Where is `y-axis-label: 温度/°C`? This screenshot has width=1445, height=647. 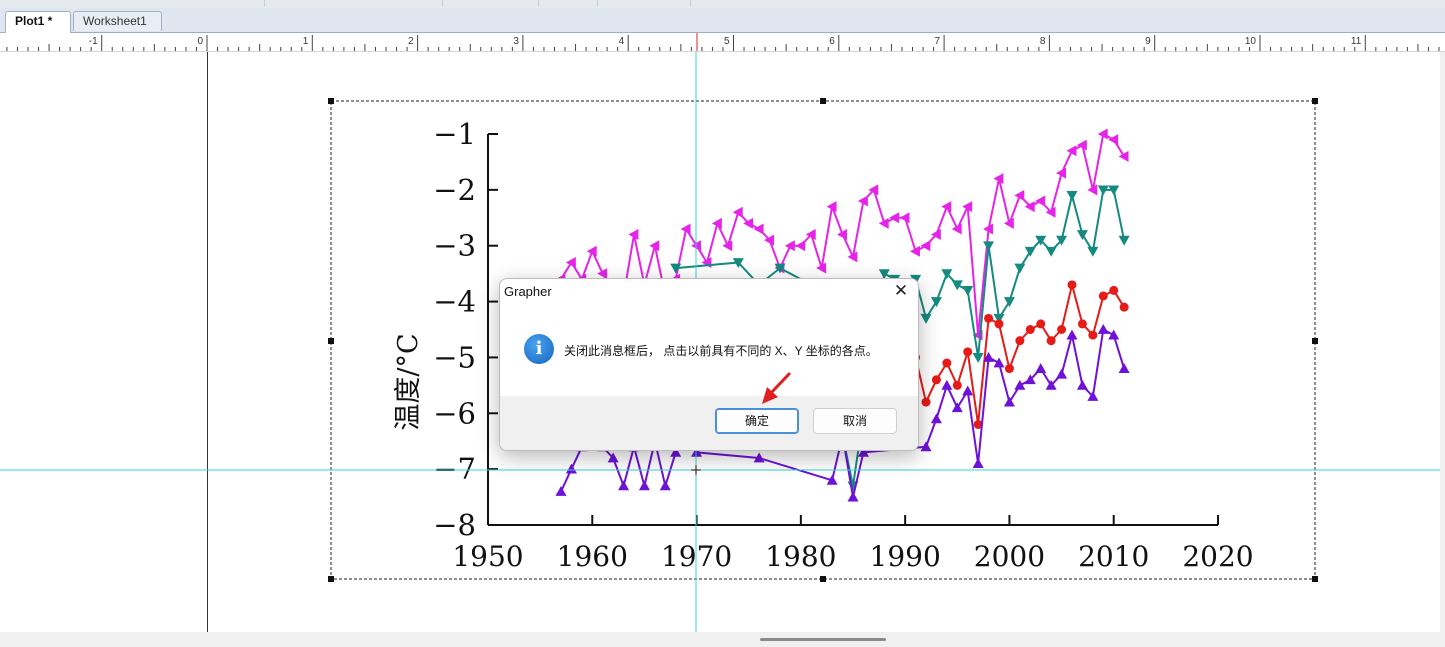
y-axis-label: 温度/°C is located at coordinates (408, 381).